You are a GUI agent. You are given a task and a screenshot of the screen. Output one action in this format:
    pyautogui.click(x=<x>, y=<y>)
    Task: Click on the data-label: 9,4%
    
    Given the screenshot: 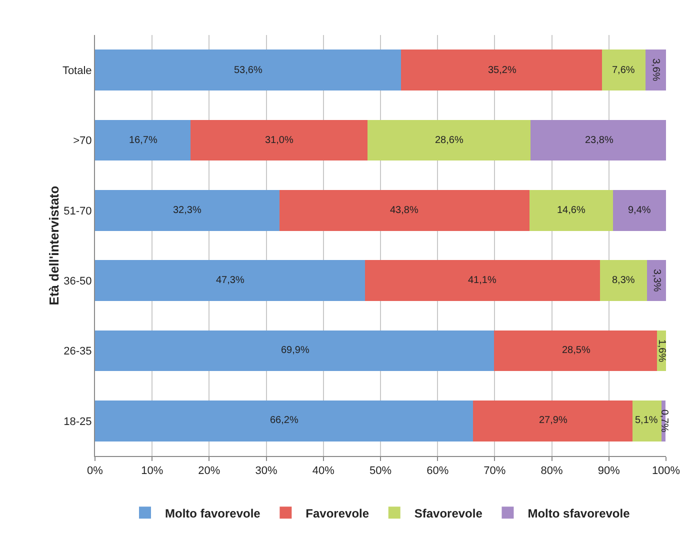 What is the action you would take?
    pyautogui.click(x=639, y=210)
    